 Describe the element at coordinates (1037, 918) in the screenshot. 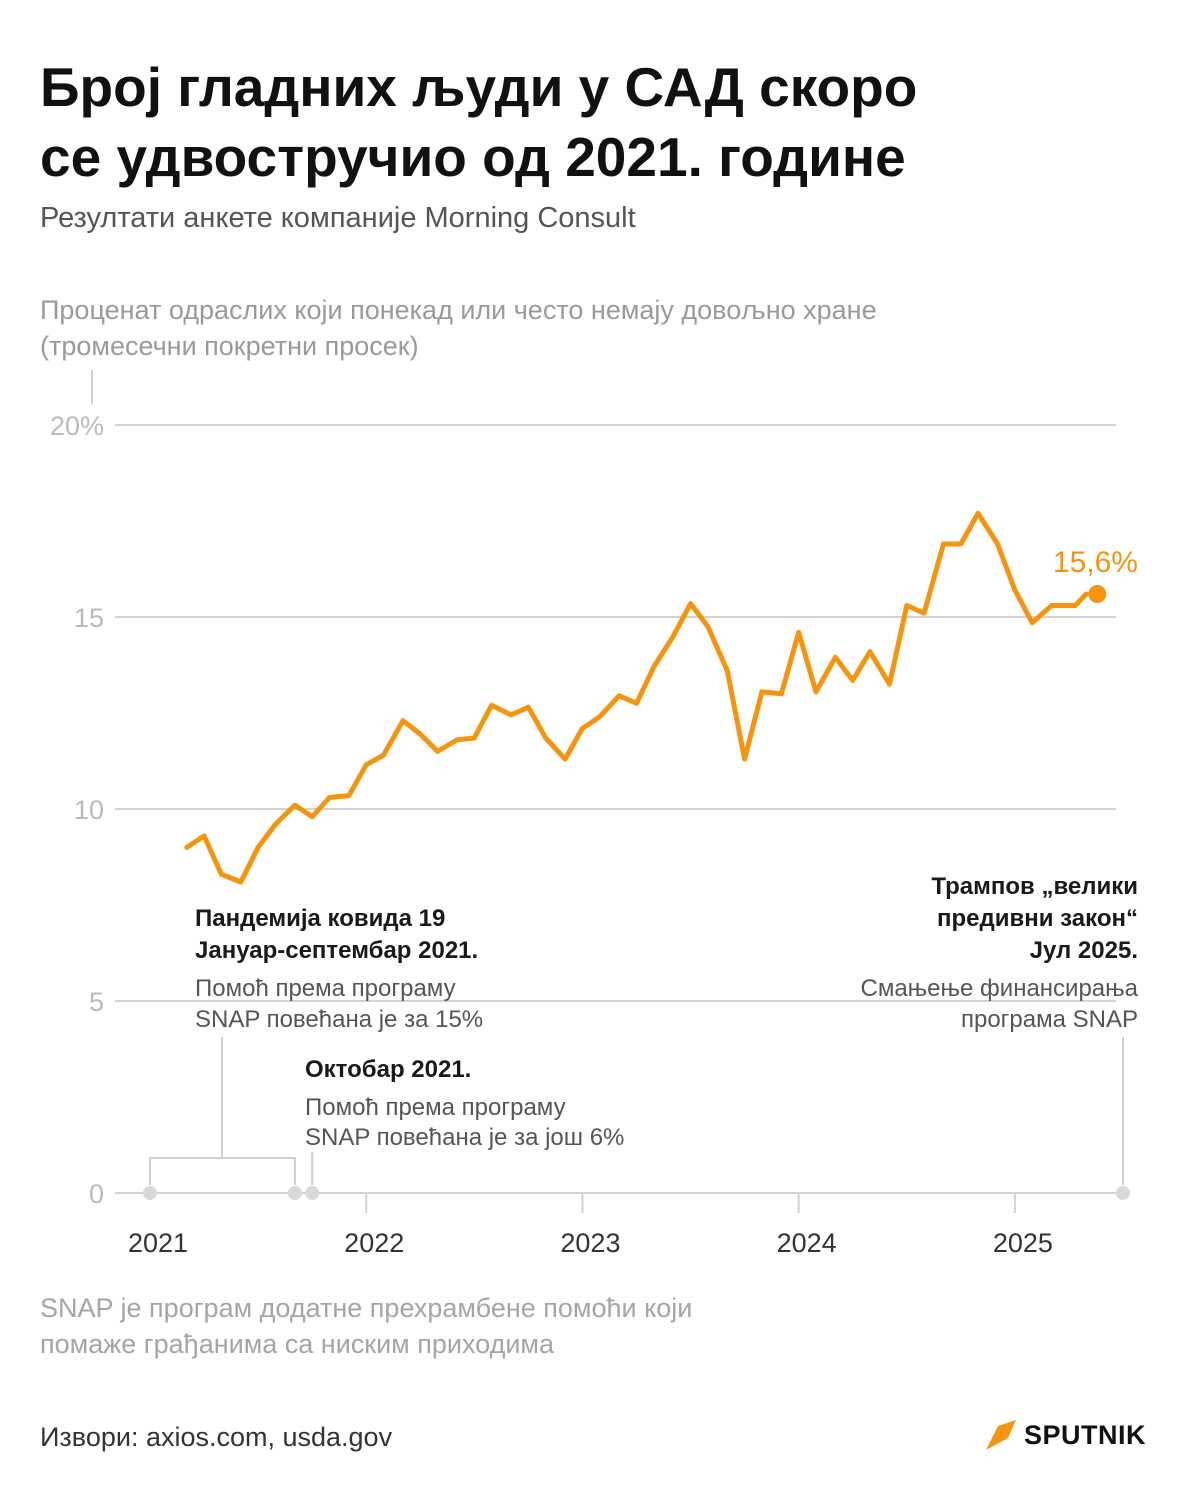

I see `trump-title-2: предивни закон“` at that location.